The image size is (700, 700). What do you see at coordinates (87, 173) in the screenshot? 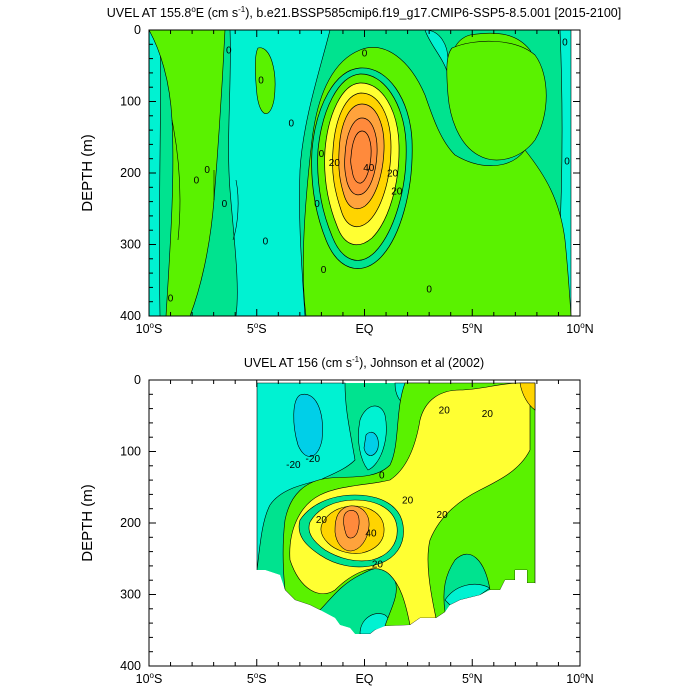
I see `panel-model-ylabel: DEPTH (m)` at bounding box center [87, 173].